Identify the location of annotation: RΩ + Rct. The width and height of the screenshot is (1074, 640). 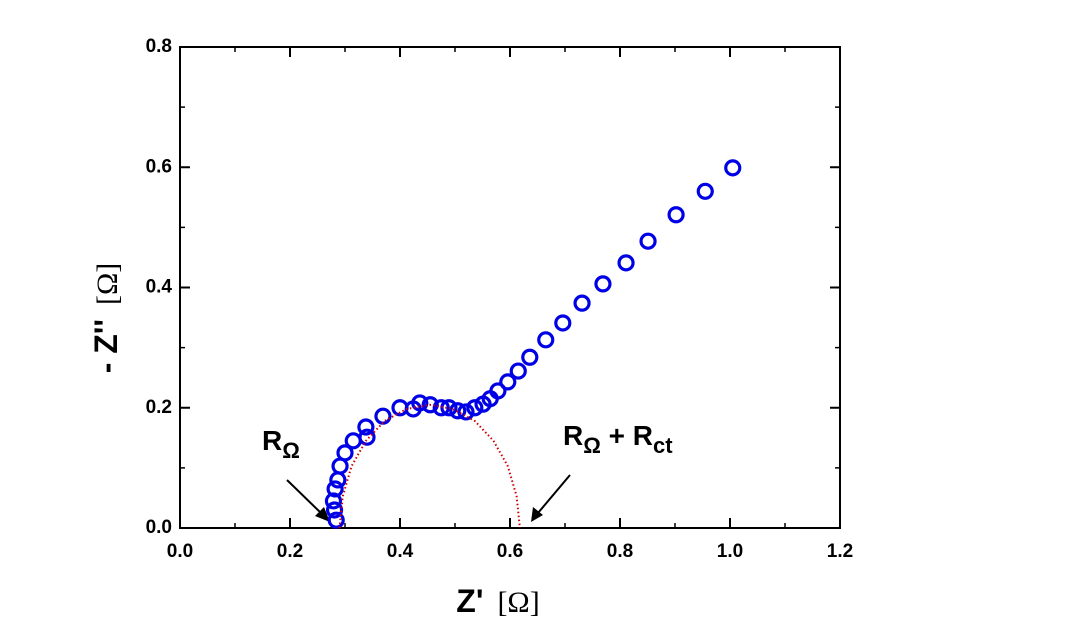
(618, 439).